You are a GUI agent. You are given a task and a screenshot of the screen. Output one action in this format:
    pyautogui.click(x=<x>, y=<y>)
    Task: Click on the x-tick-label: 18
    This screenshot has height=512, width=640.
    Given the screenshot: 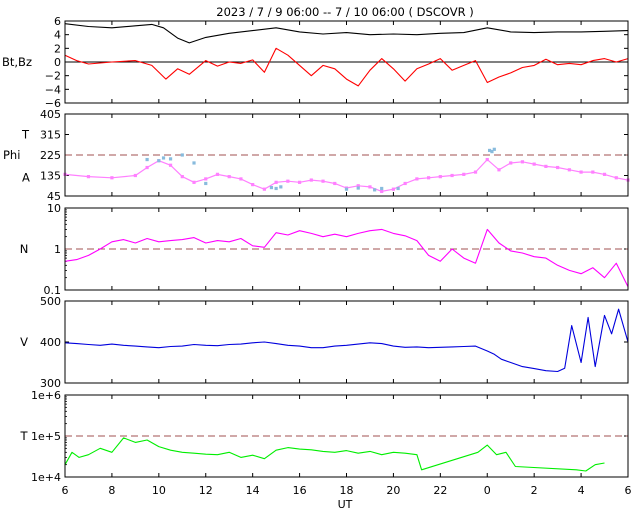 What is the action you would take?
    pyautogui.click(x=347, y=490)
    